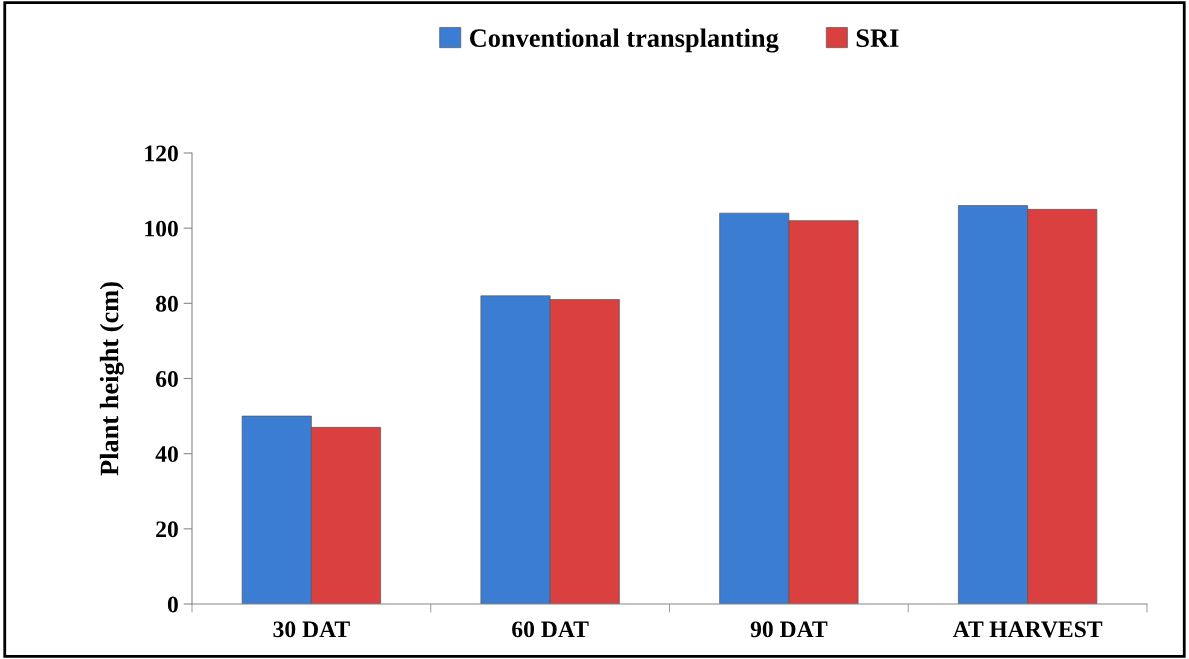  What do you see at coordinates (167, 378) in the screenshot?
I see `y-tick-label: 60` at bounding box center [167, 378].